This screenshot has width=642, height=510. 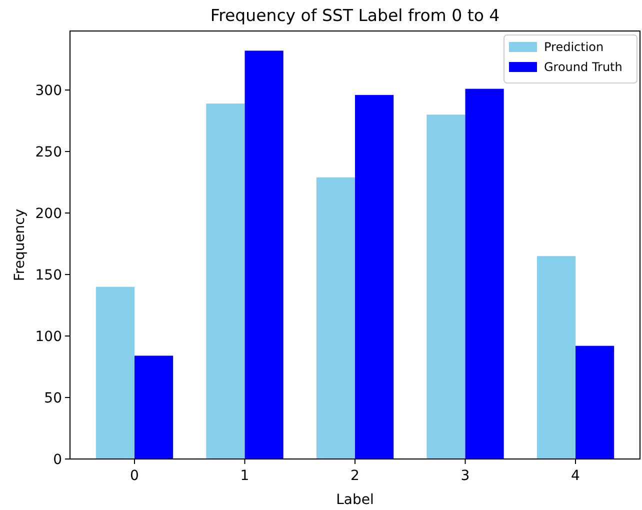 I want to click on y-tick-label: 300, so click(x=48, y=90).